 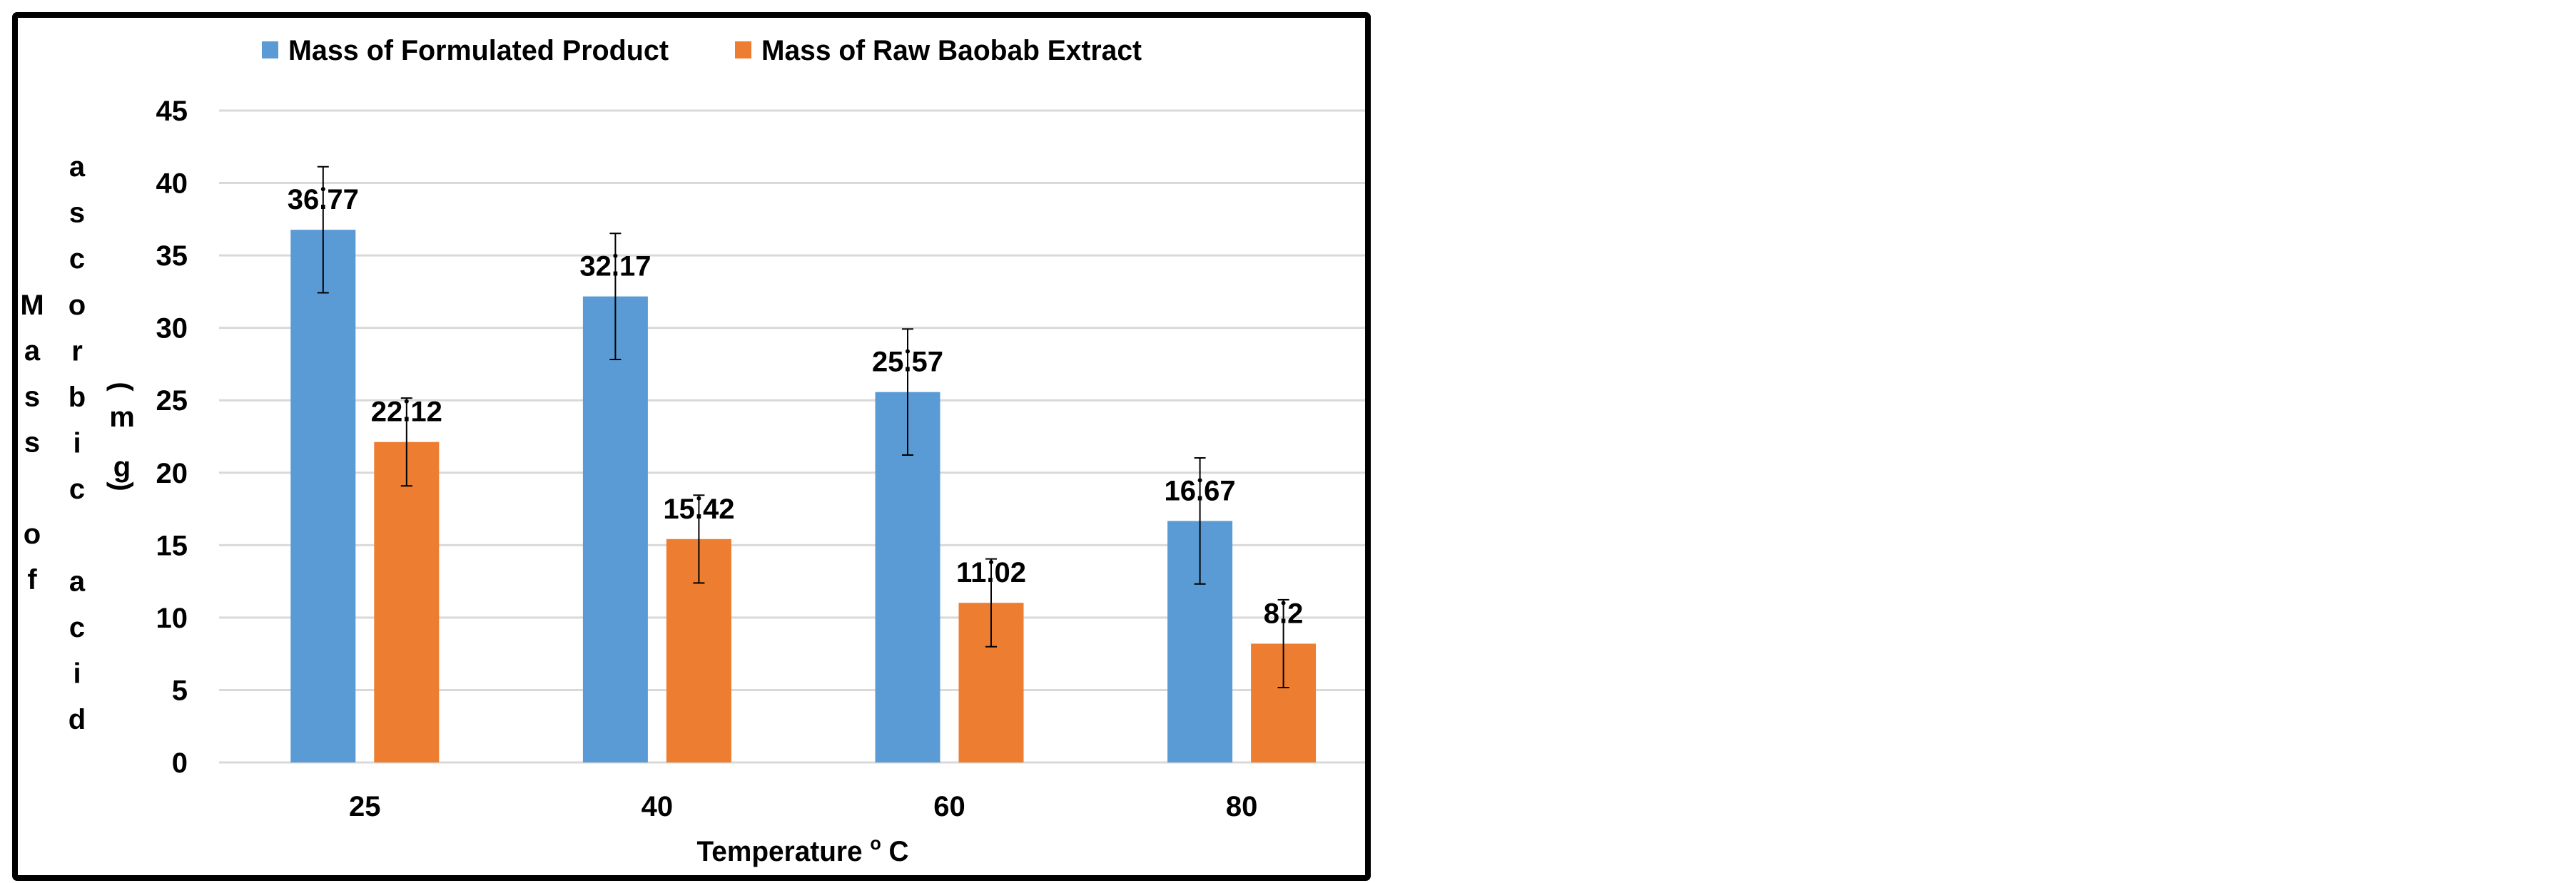 What do you see at coordinates (803, 806) in the screenshot?
I see `x-axis-ticks: 25 40 60 80` at bounding box center [803, 806].